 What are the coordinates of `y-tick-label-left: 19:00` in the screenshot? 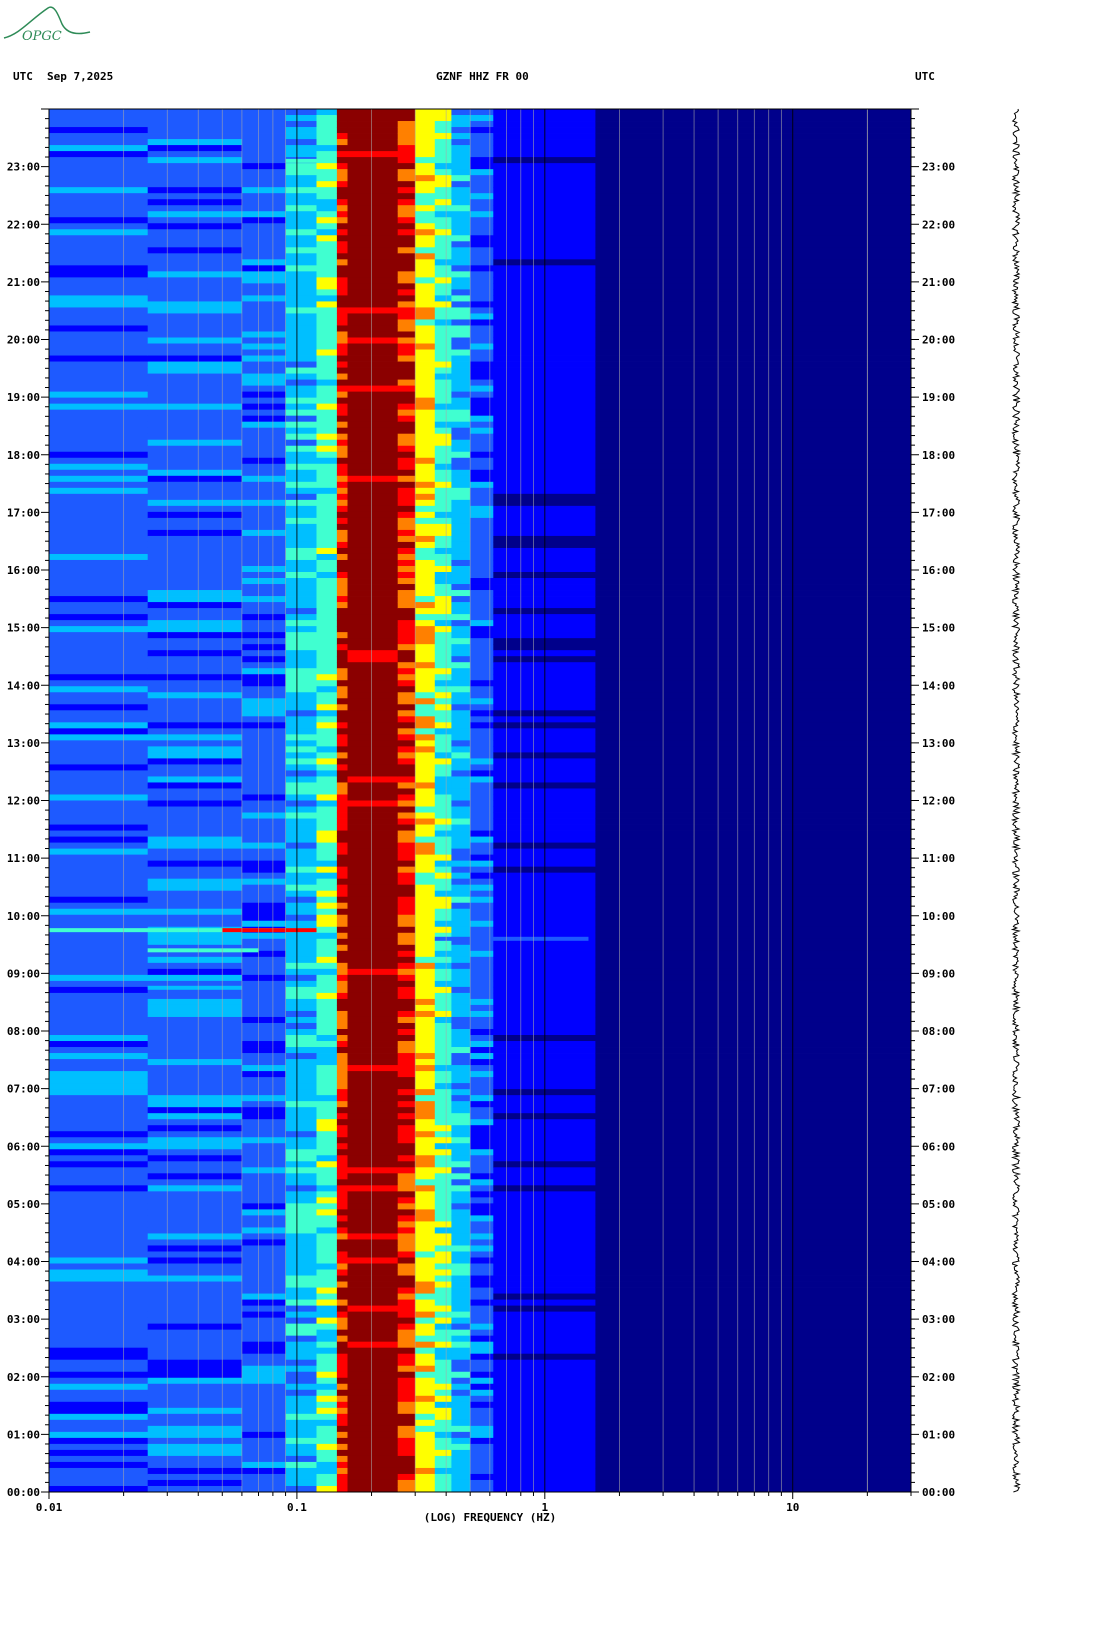 It's located at (23, 397).